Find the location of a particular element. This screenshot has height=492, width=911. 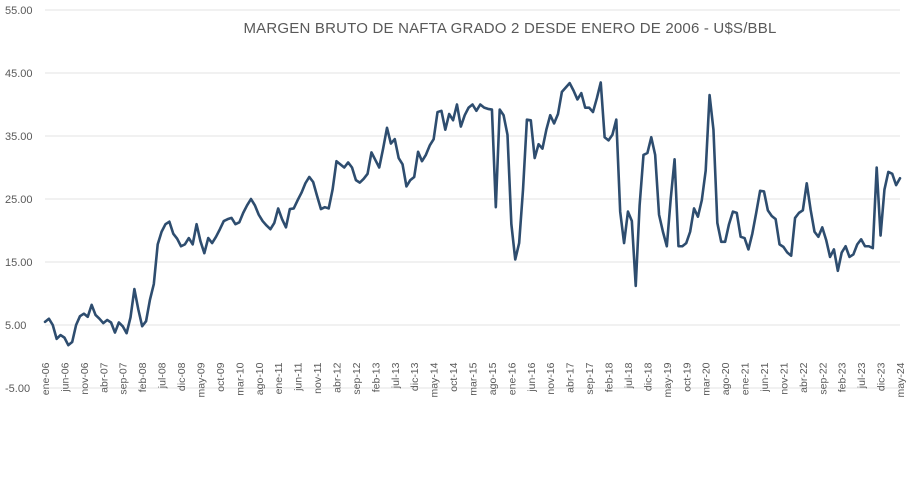

y-tick-label: 25.00 is located at coordinates (19, 200).